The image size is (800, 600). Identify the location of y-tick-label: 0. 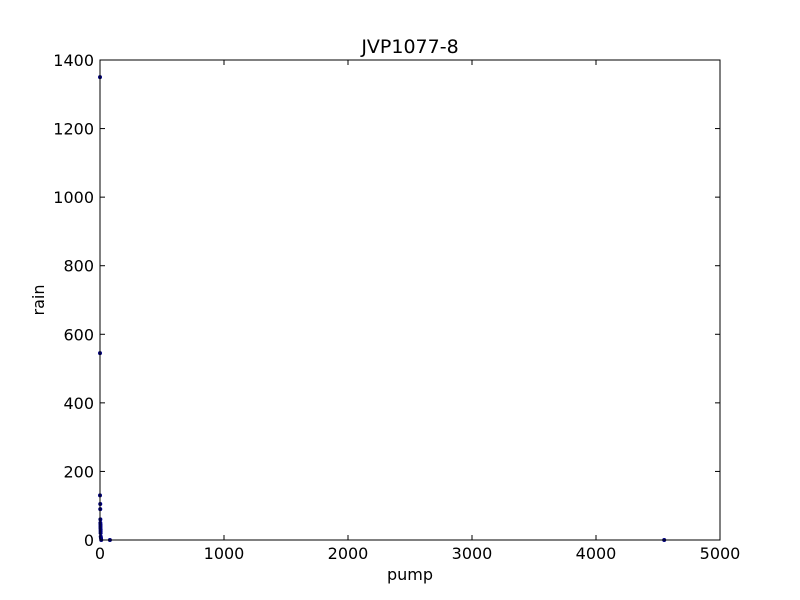
(89, 540).